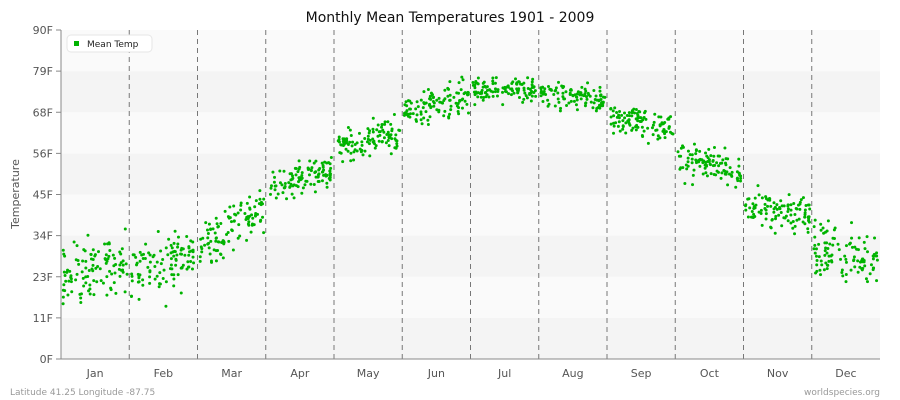  Describe the element at coordinates (842, 393) in the screenshot. I see `footer-source: worldspecies.org` at that location.